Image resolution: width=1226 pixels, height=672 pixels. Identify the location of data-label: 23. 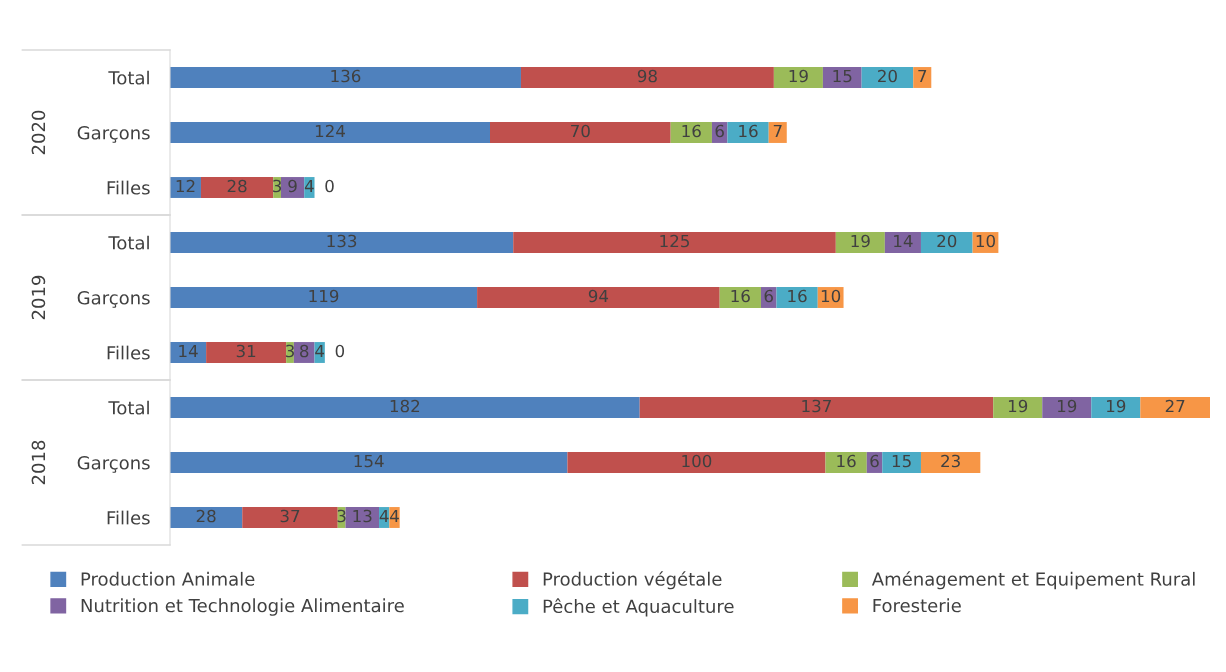
(950, 461).